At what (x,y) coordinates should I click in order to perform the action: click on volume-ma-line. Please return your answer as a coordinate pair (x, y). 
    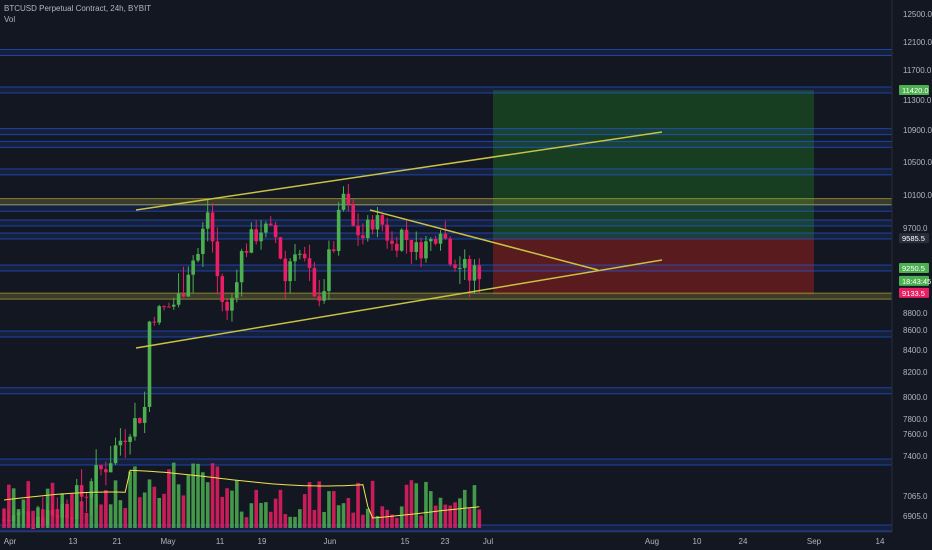
    Looking at the image, I should click on (241, 494).